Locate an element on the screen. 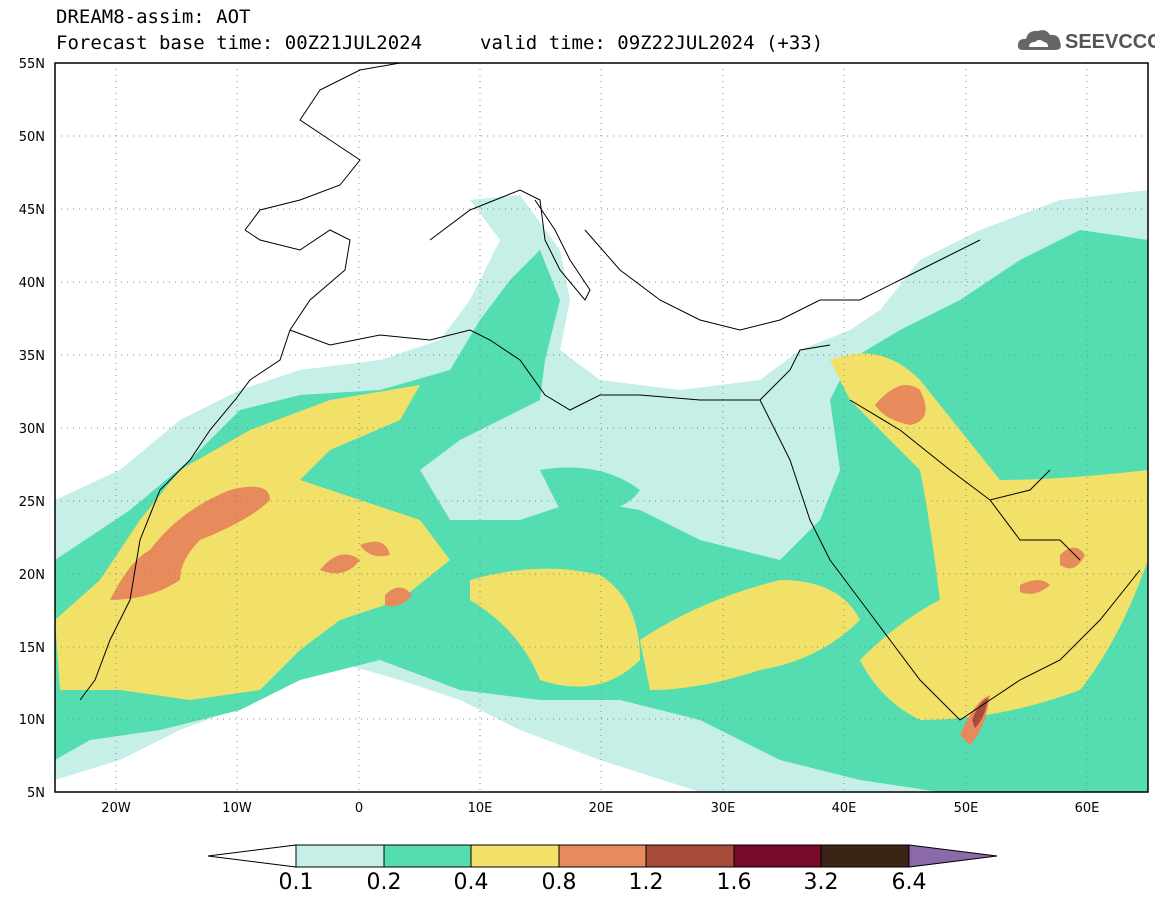  forecast-base-time: Forecast base time: 00Z21JUL2024 is located at coordinates (239, 43).